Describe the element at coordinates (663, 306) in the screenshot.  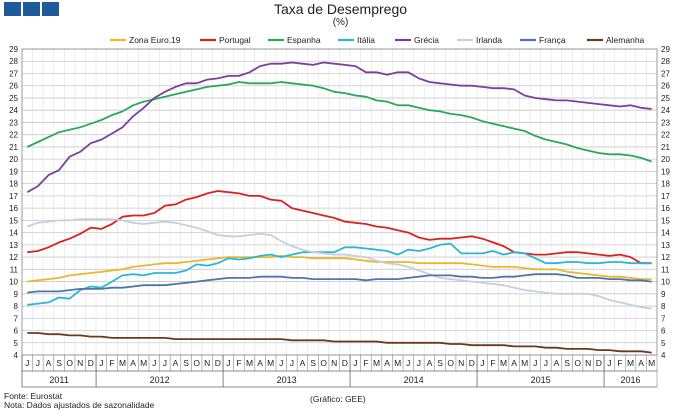
I see `y-tick-label-right: 8` at that location.